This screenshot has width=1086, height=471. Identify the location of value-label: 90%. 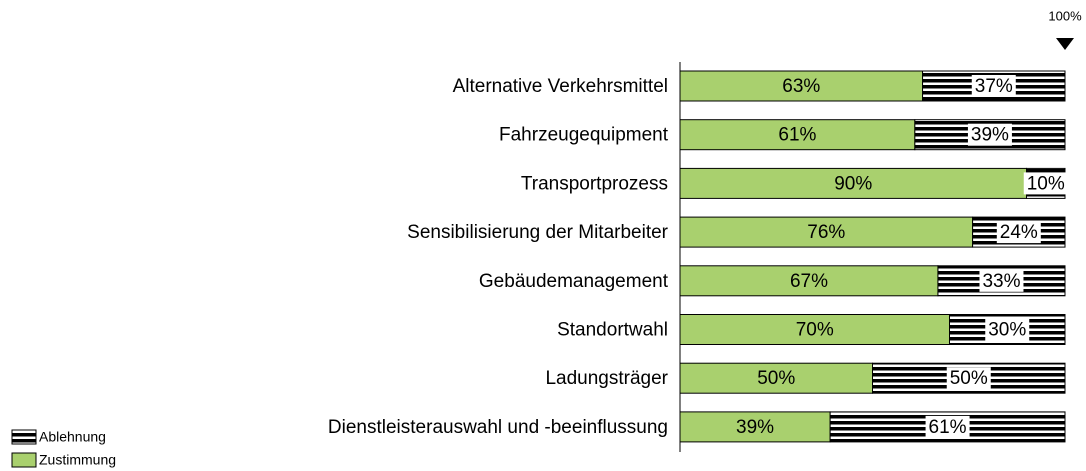
(853, 183).